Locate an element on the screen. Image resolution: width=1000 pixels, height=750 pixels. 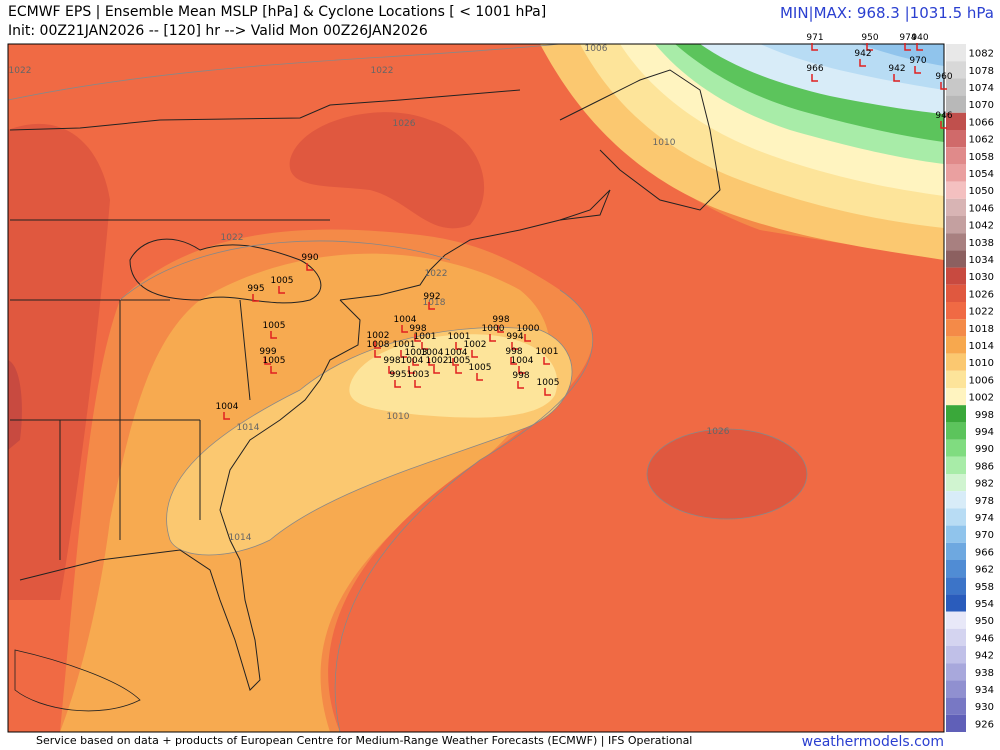
colorbar-label: 946 is located at coordinates (984, 638).